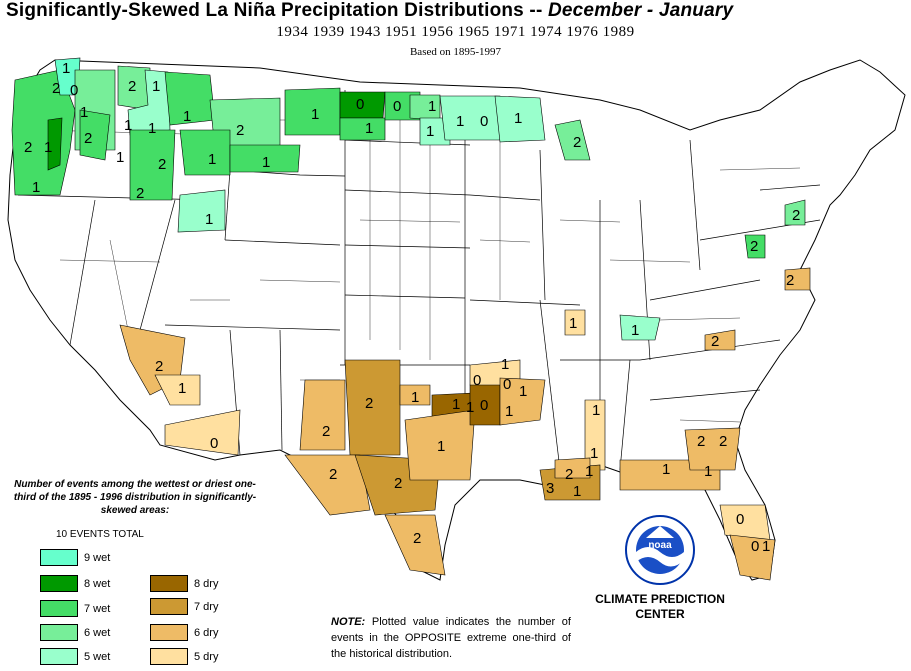  What do you see at coordinates (95, 135) in the screenshot?
I see `region-wa-inner` at bounding box center [95, 135].